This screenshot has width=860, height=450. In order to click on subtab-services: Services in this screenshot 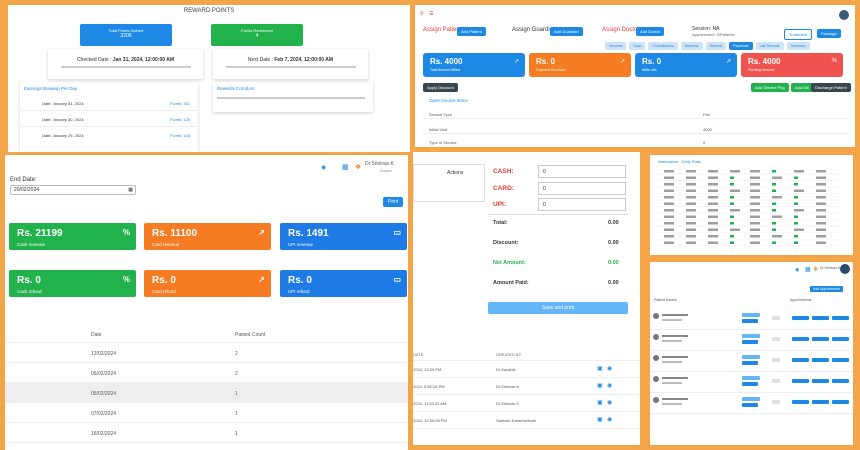, I will do `click(616, 46)`.